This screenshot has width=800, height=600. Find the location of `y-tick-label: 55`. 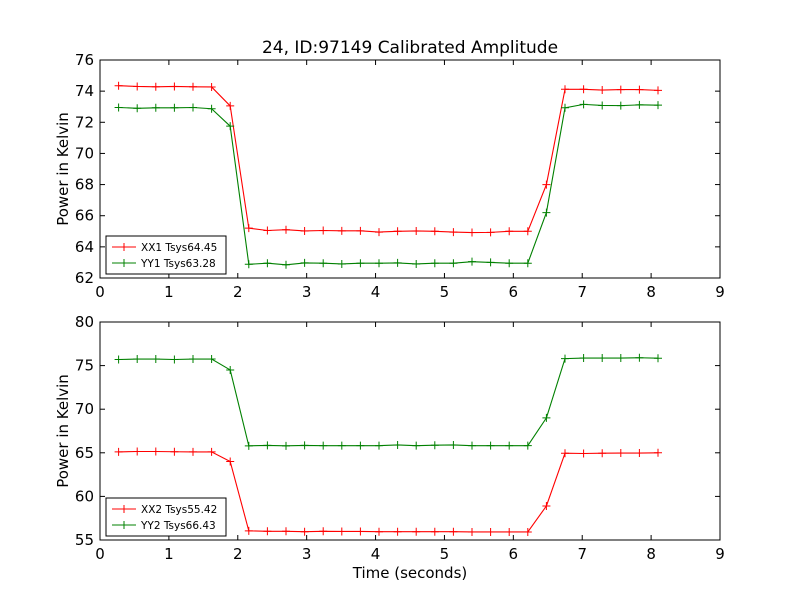

y-tick-label: 55 is located at coordinates (84, 540).